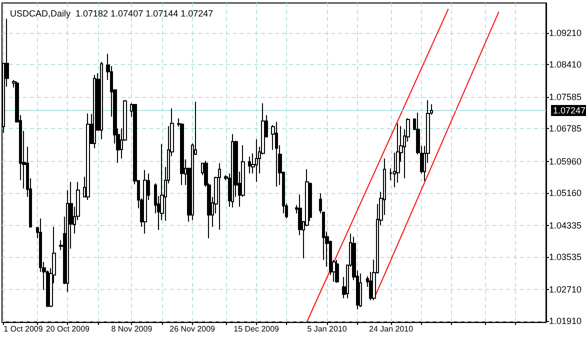  What do you see at coordinates (112, 13) in the screenshot?
I see `text: USDCAD,Daily 1.07182 1.07407 1.07144 1.07247` at bounding box center [112, 13].